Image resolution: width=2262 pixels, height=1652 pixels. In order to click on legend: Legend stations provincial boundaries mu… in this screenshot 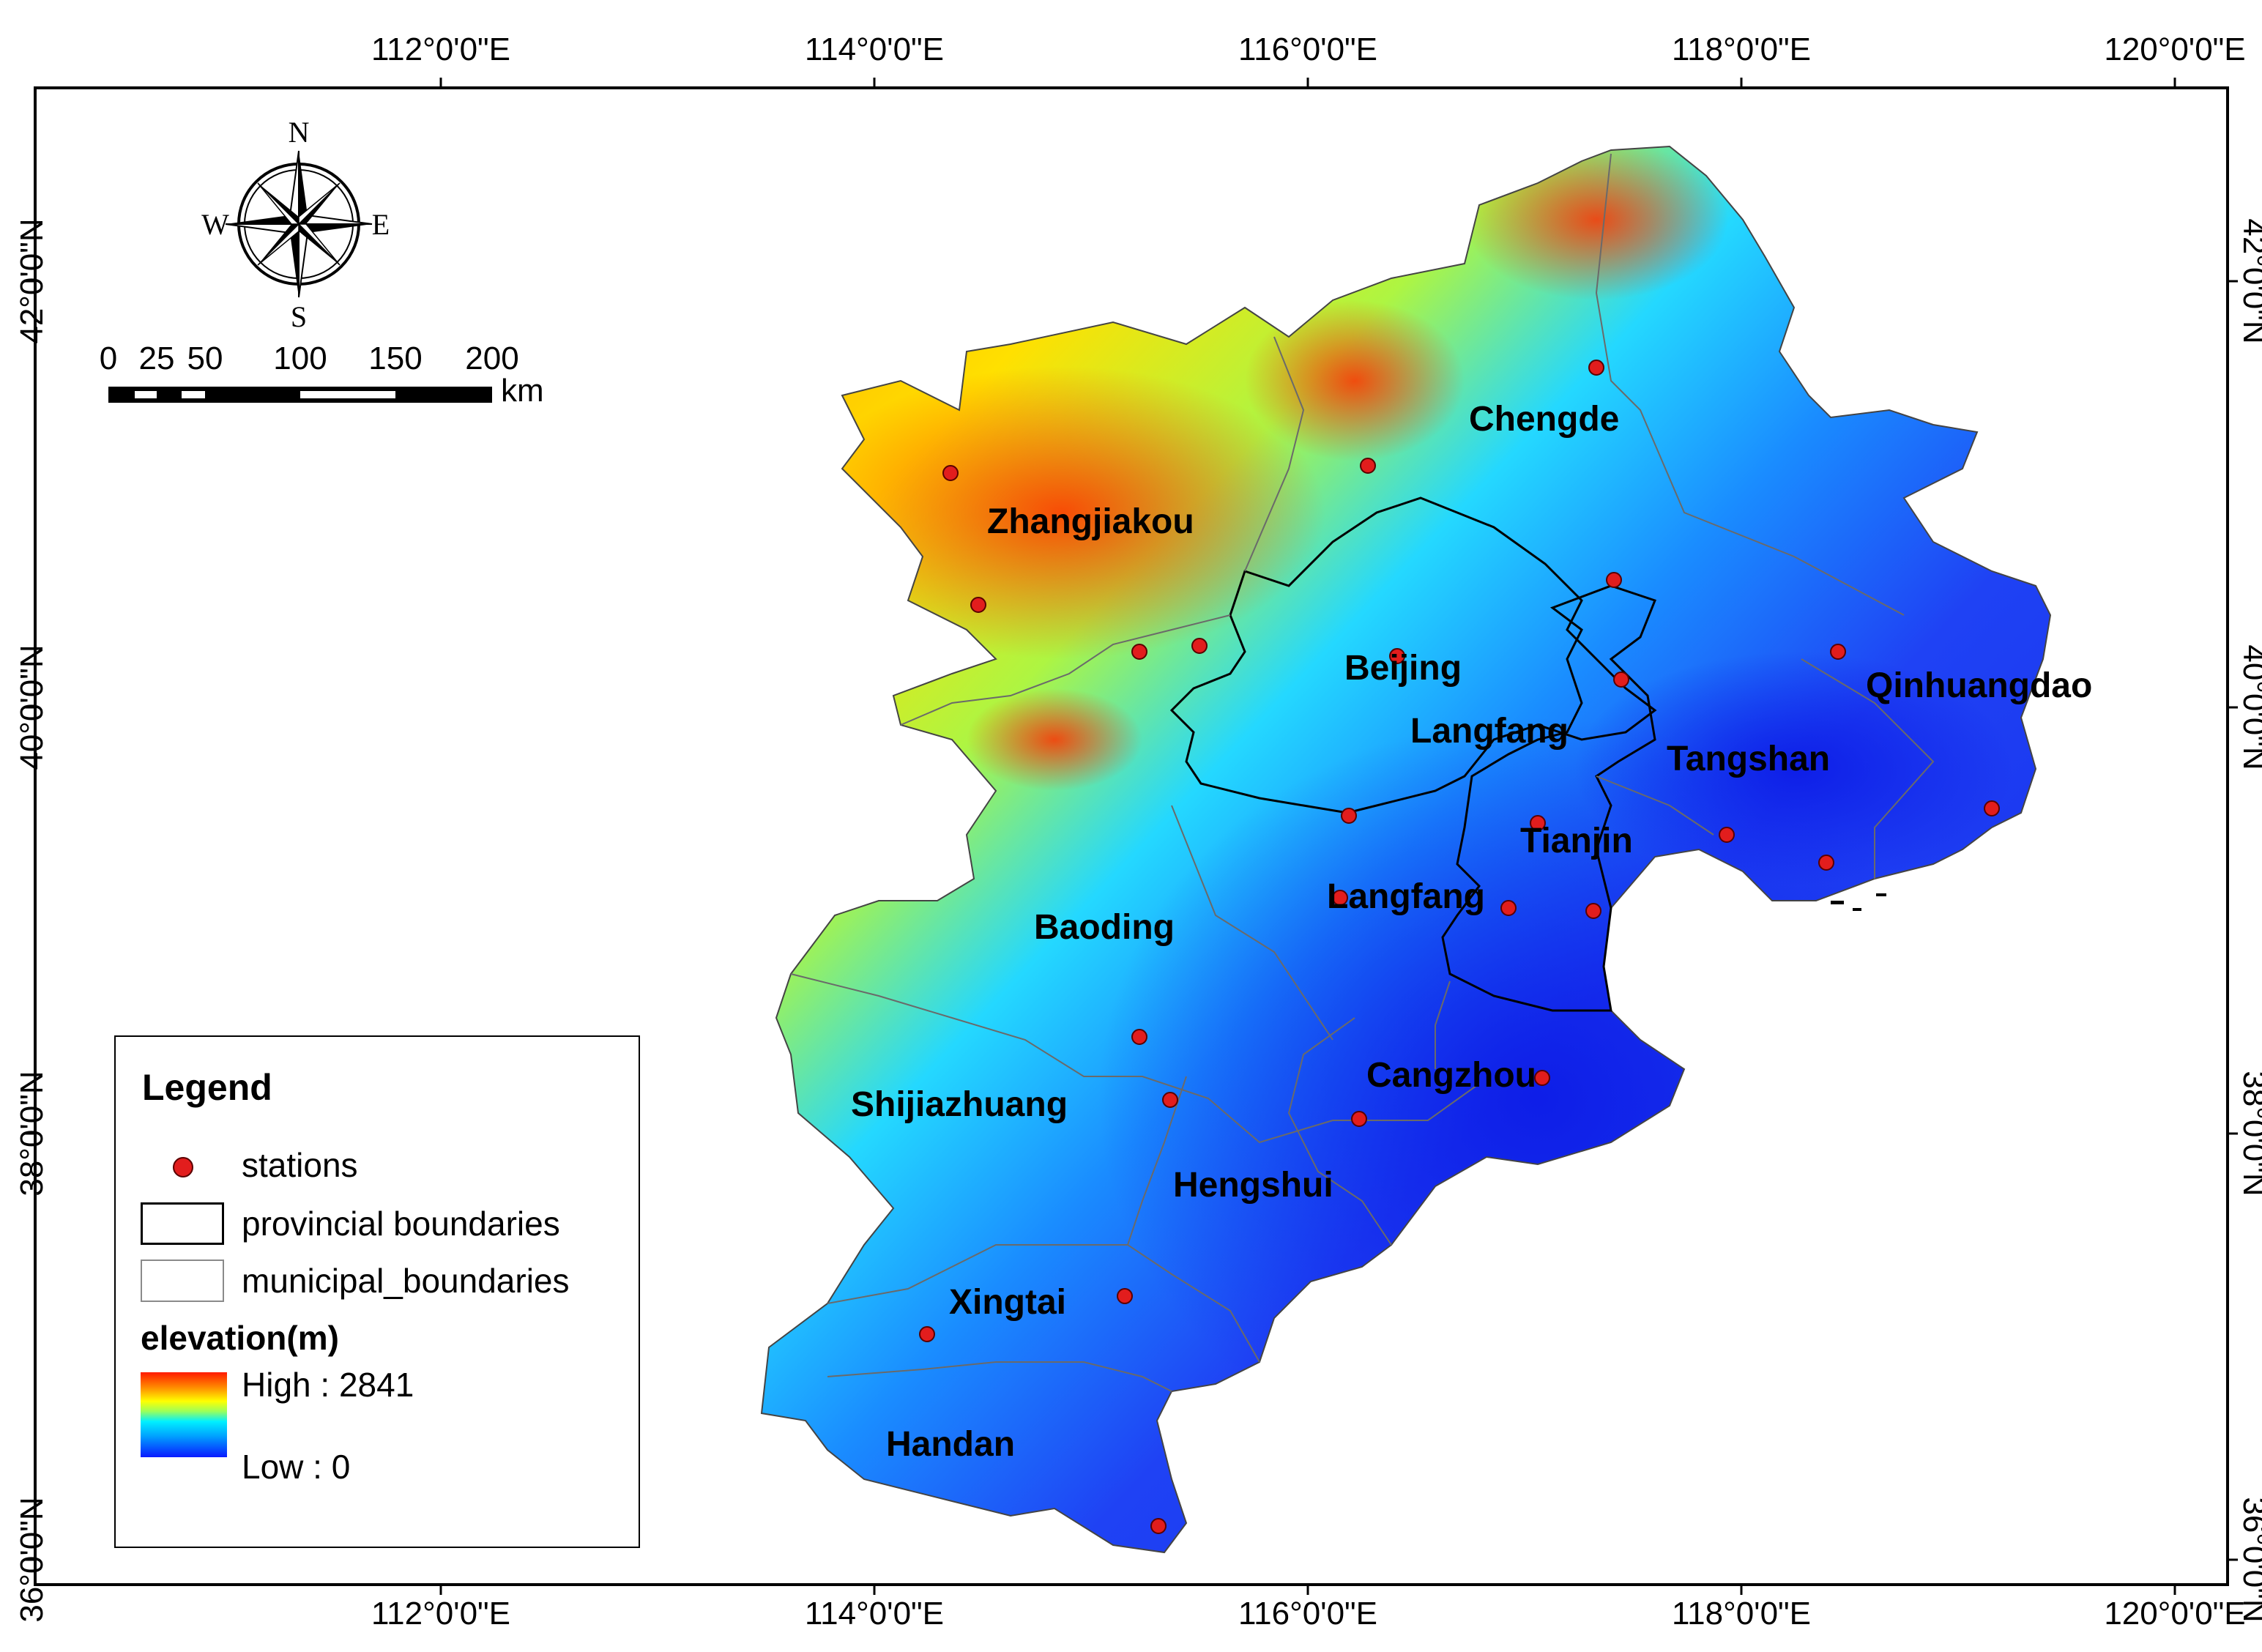, I will do `click(377, 1291)`.